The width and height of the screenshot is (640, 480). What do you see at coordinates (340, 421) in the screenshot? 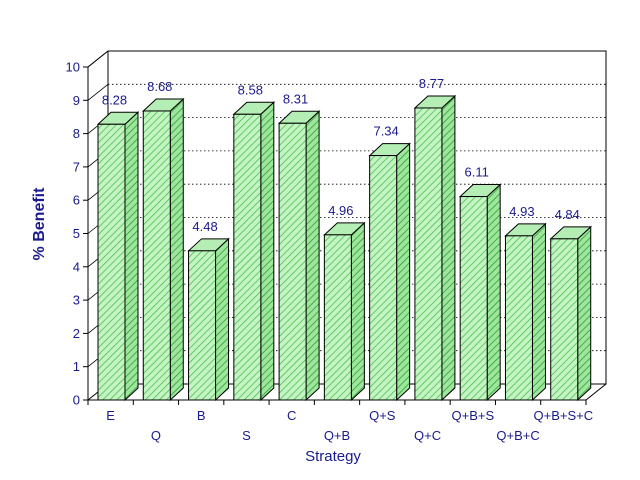
I see `x-axis-tick-labels: E Q B S C Q+B Q+S Q+C Q+B+SQ+B+C Q+B+S+C` at bounding box center [340, 421].